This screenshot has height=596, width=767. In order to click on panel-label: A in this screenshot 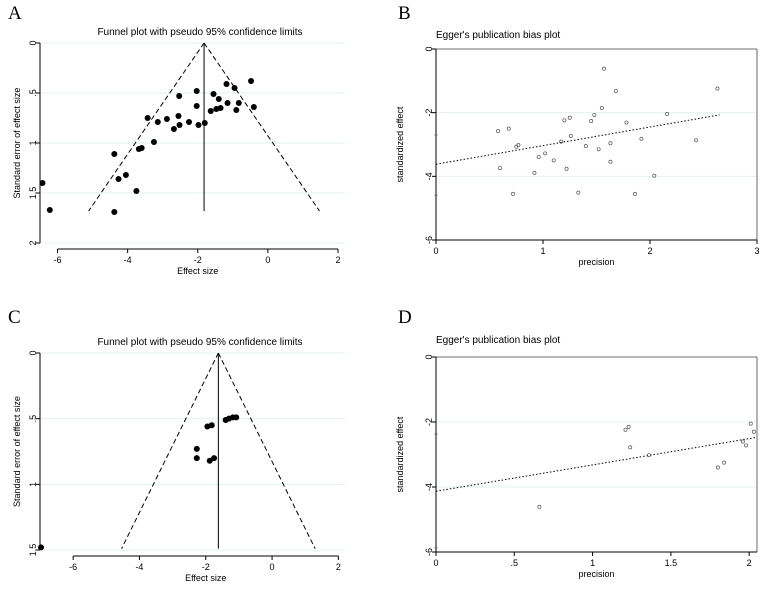, I will do `click(15, 13)`.